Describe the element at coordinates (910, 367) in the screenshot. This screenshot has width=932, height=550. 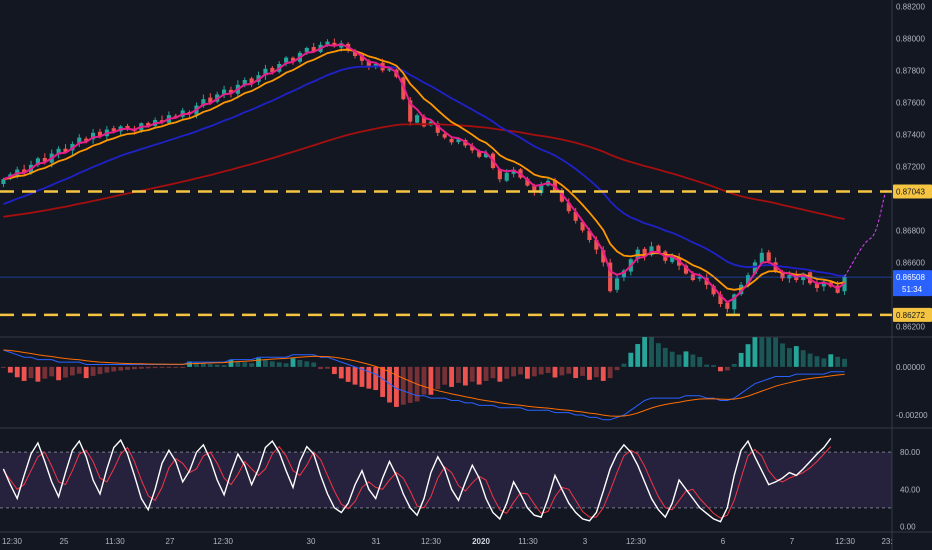
I see `macd-axis-tick-label: 0.00000` at that location.